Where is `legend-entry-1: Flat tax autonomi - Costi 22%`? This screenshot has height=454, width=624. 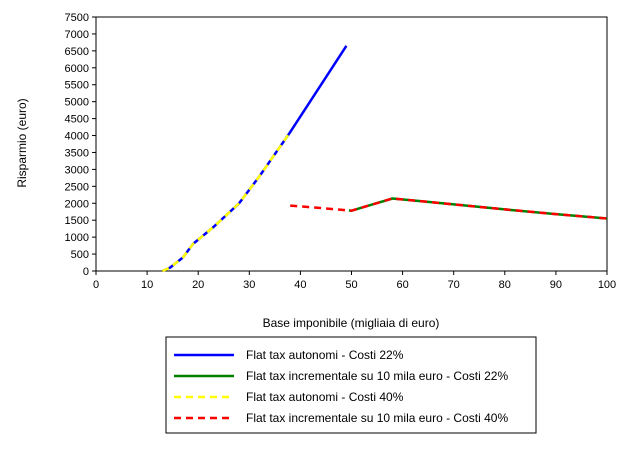
legend-entry-1: Flat tax autonomi - Costi 22% is located at coordinates (325, 355).